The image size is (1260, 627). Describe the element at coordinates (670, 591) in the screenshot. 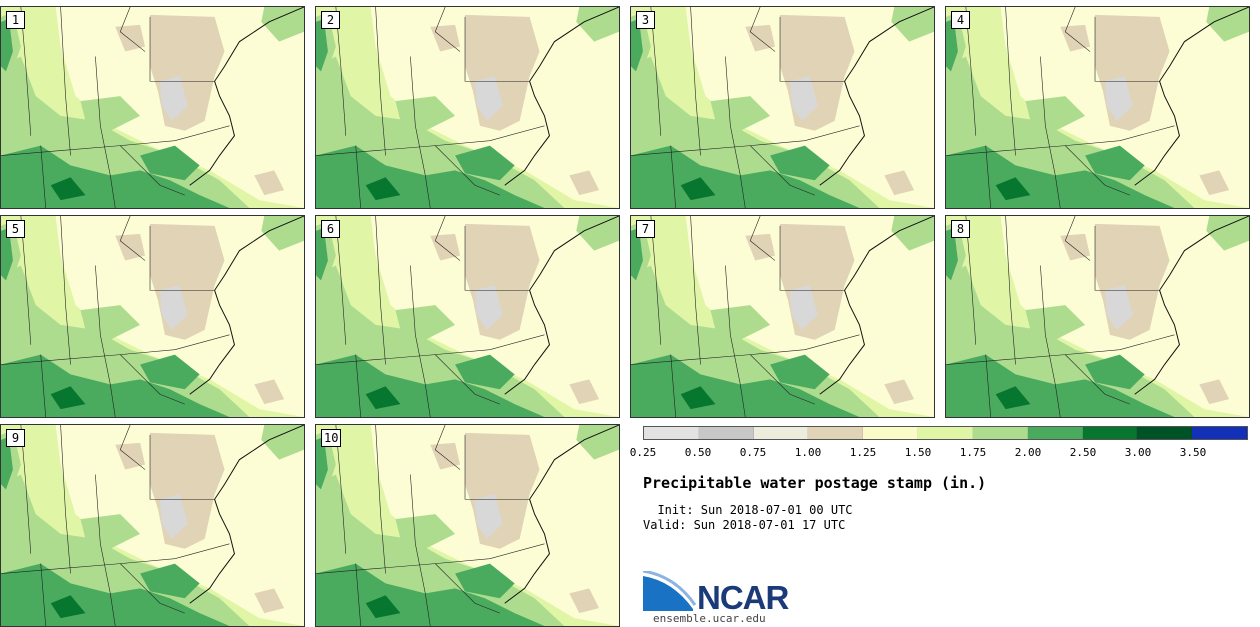

I see `ncar-logo-icon` at that location.